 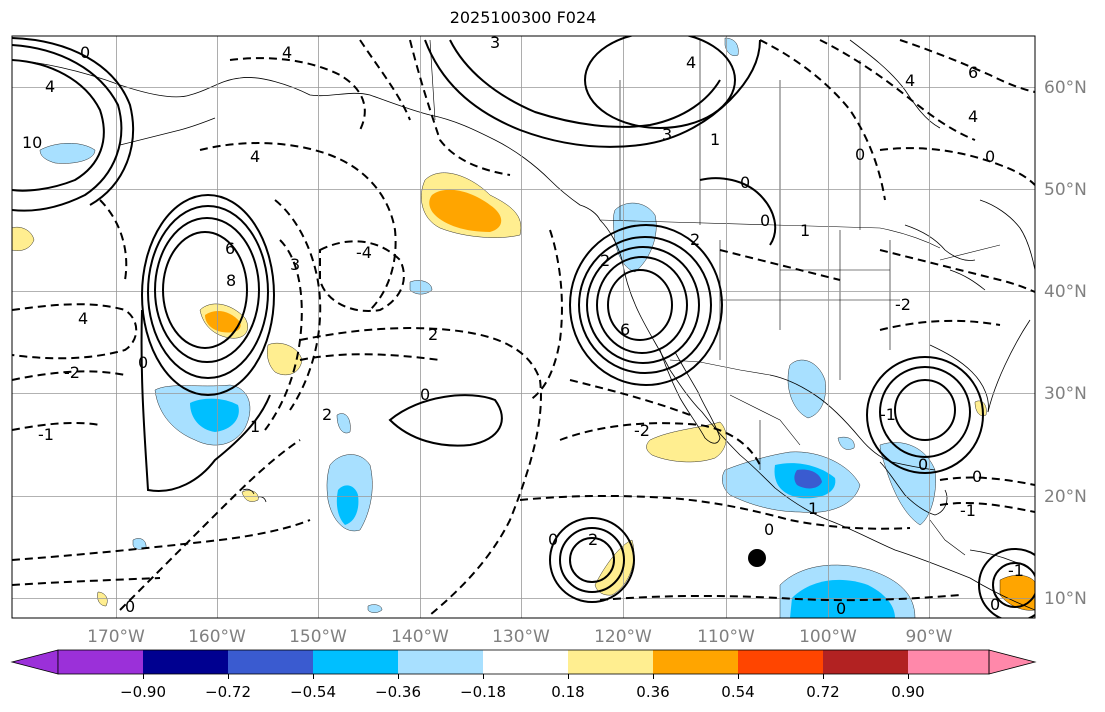 I want to click on lon-label: 90°W, so click(x=929, y=637).